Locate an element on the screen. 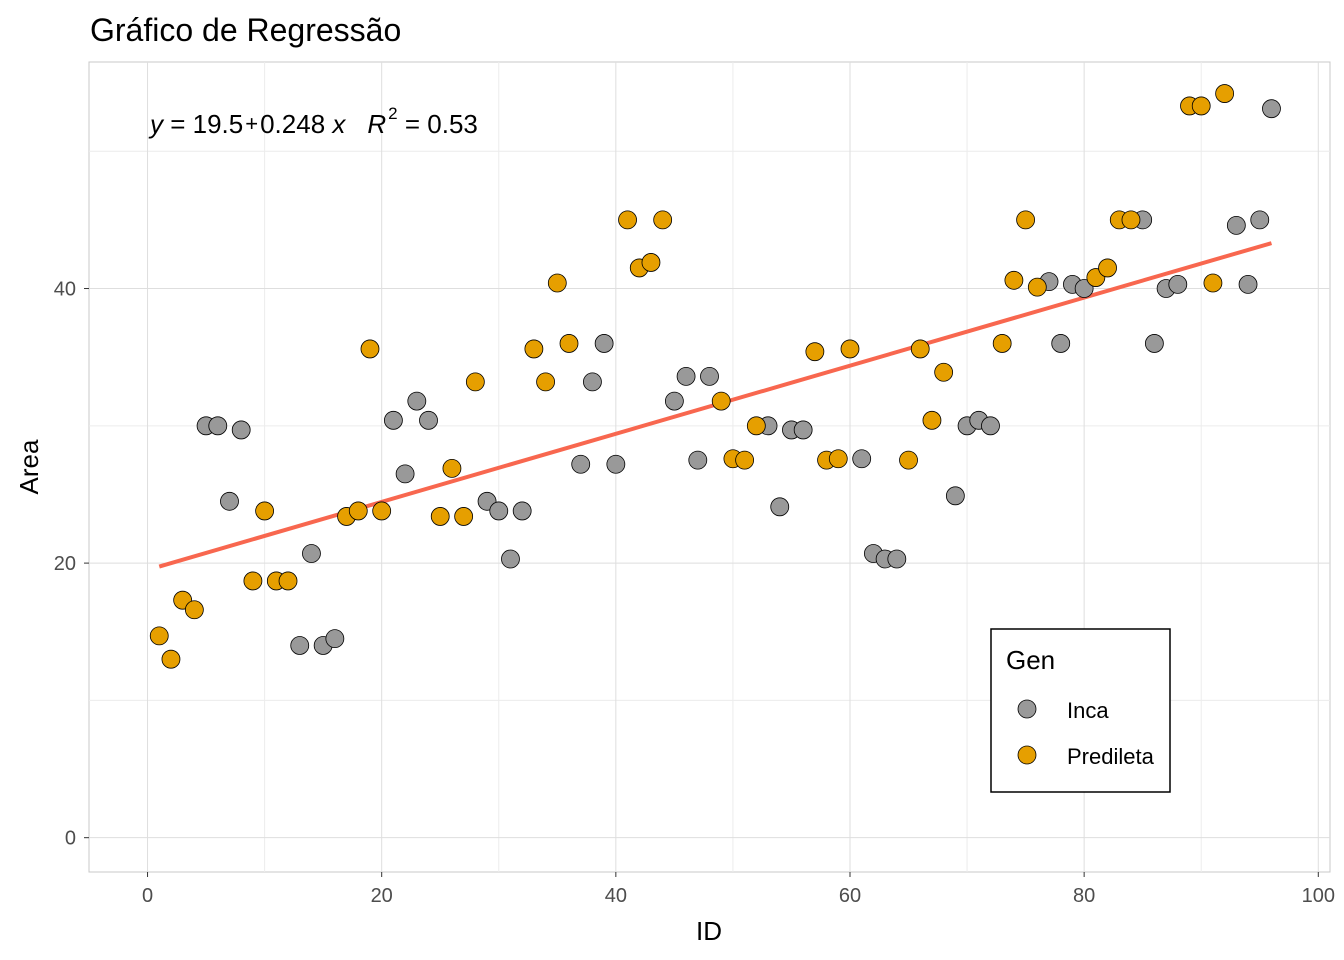 This screenshot has height=960, width=1344. chart-title: Gráfico de Regressão is located at coordinates (245, 30).